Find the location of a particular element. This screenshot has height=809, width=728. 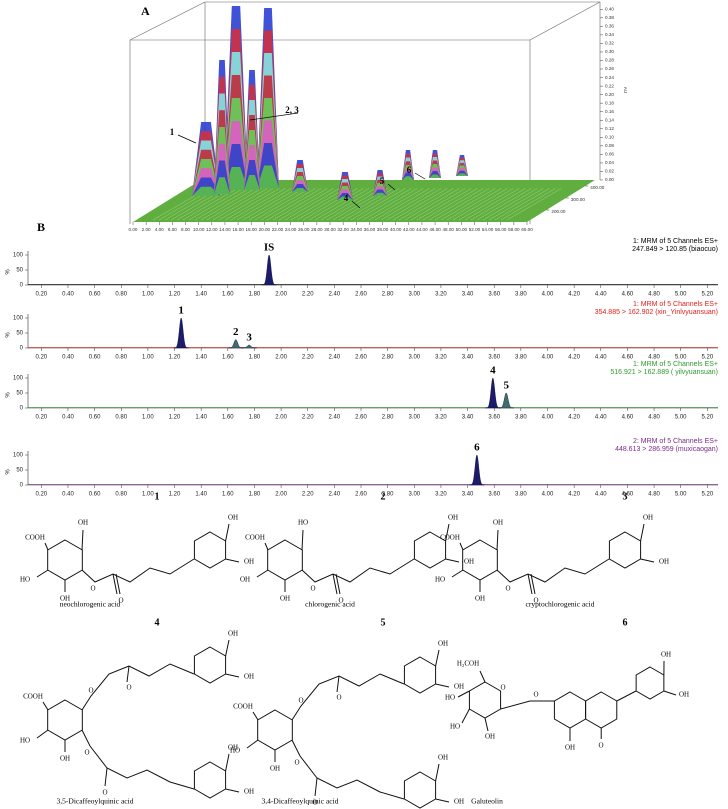

x-tick-label: 56.00 is located at coordinates (501, 229).